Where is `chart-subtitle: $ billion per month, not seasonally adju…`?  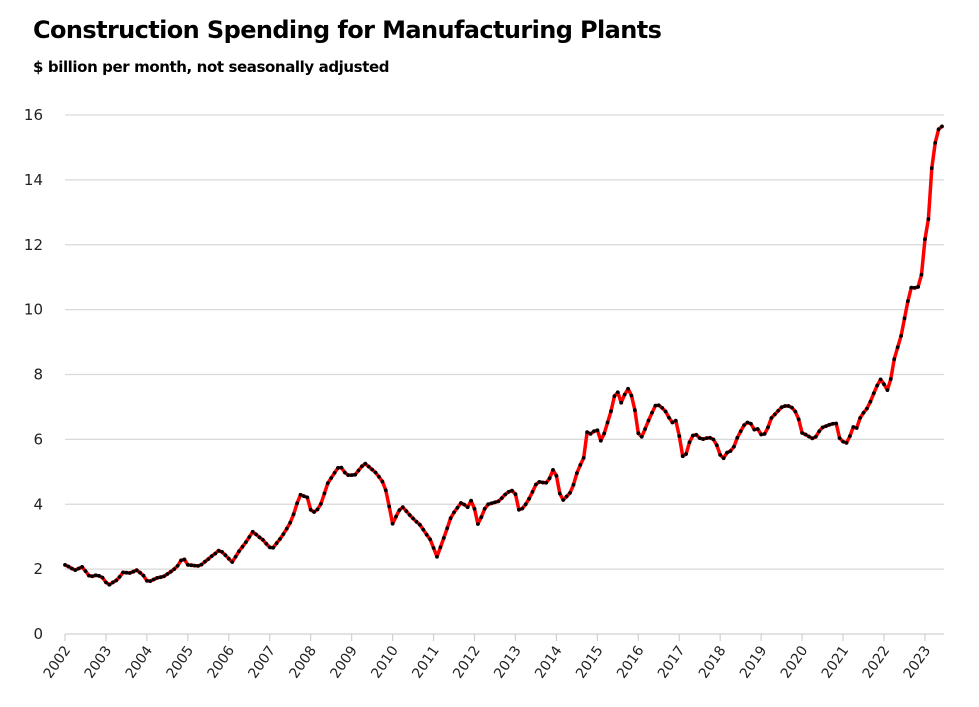 chart-subtitle: $ billion per month, not seasonally adju… is located at coordinates (211, 67).